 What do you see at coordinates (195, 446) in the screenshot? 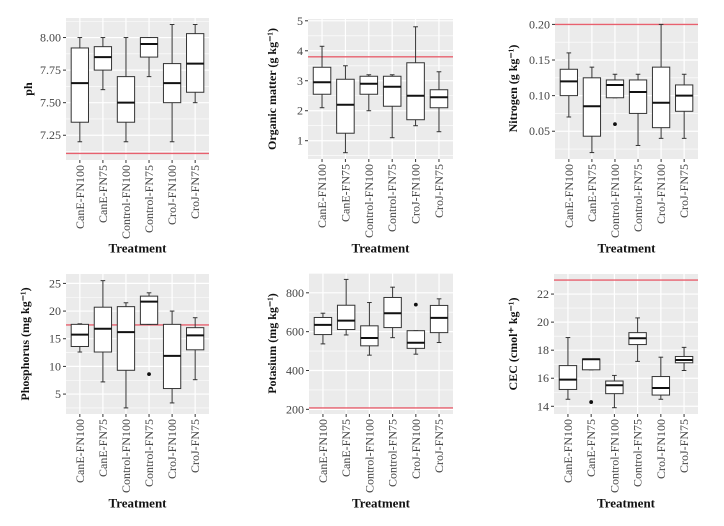
I see `x-tick-label: CroJ-FN75` at bounding box center [195, 446].